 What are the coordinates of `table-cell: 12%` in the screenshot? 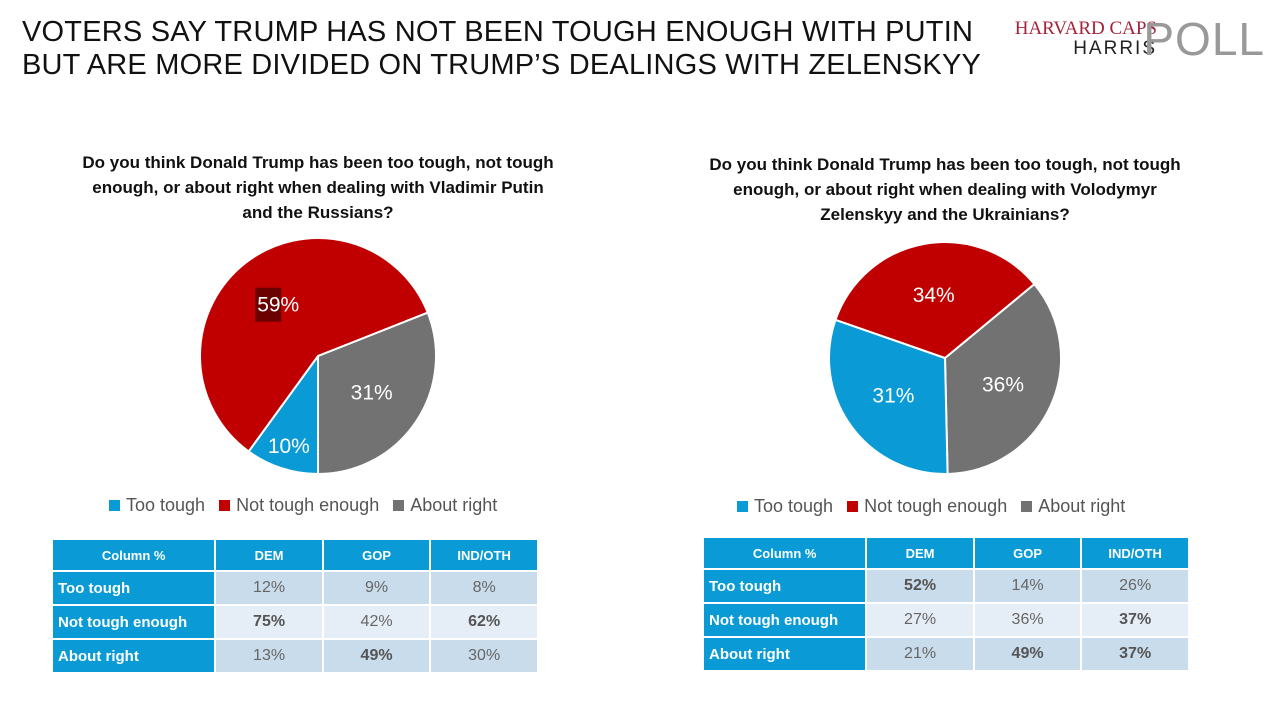 It's located at (269, 588).